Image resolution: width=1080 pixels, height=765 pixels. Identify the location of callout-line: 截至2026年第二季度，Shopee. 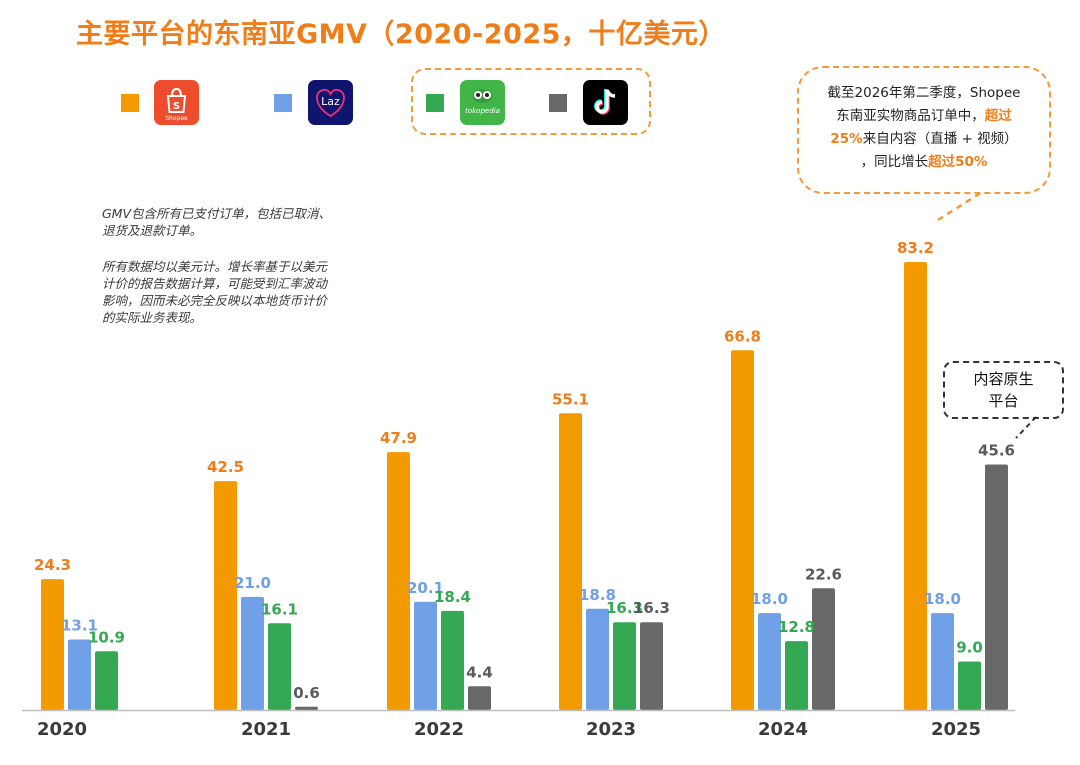
(924, 93).